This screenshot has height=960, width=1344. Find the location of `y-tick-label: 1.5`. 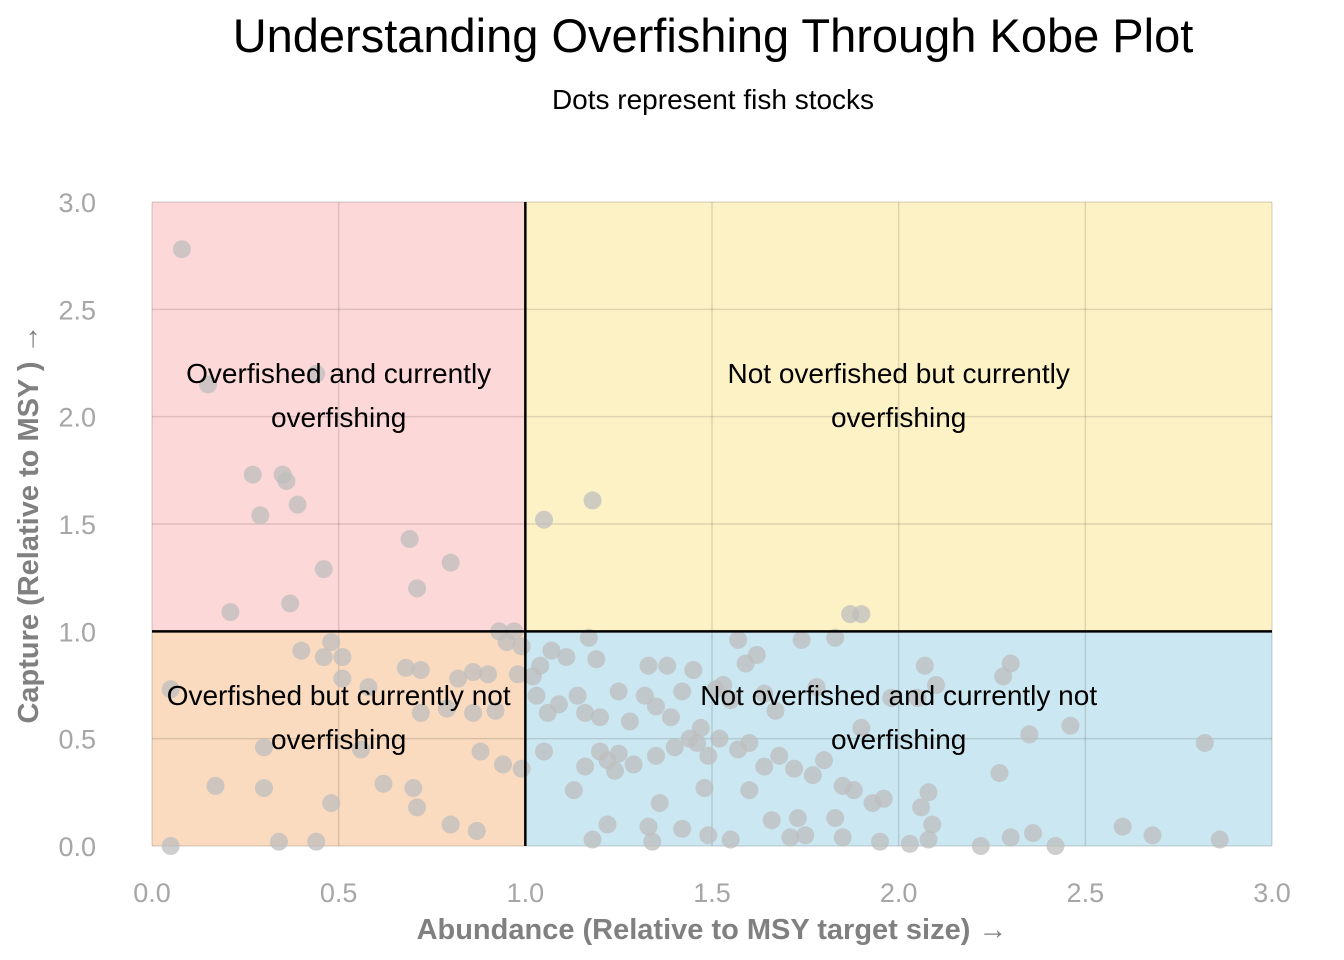

y-tick-label: 1.5 is located at coordinates (77, 525).